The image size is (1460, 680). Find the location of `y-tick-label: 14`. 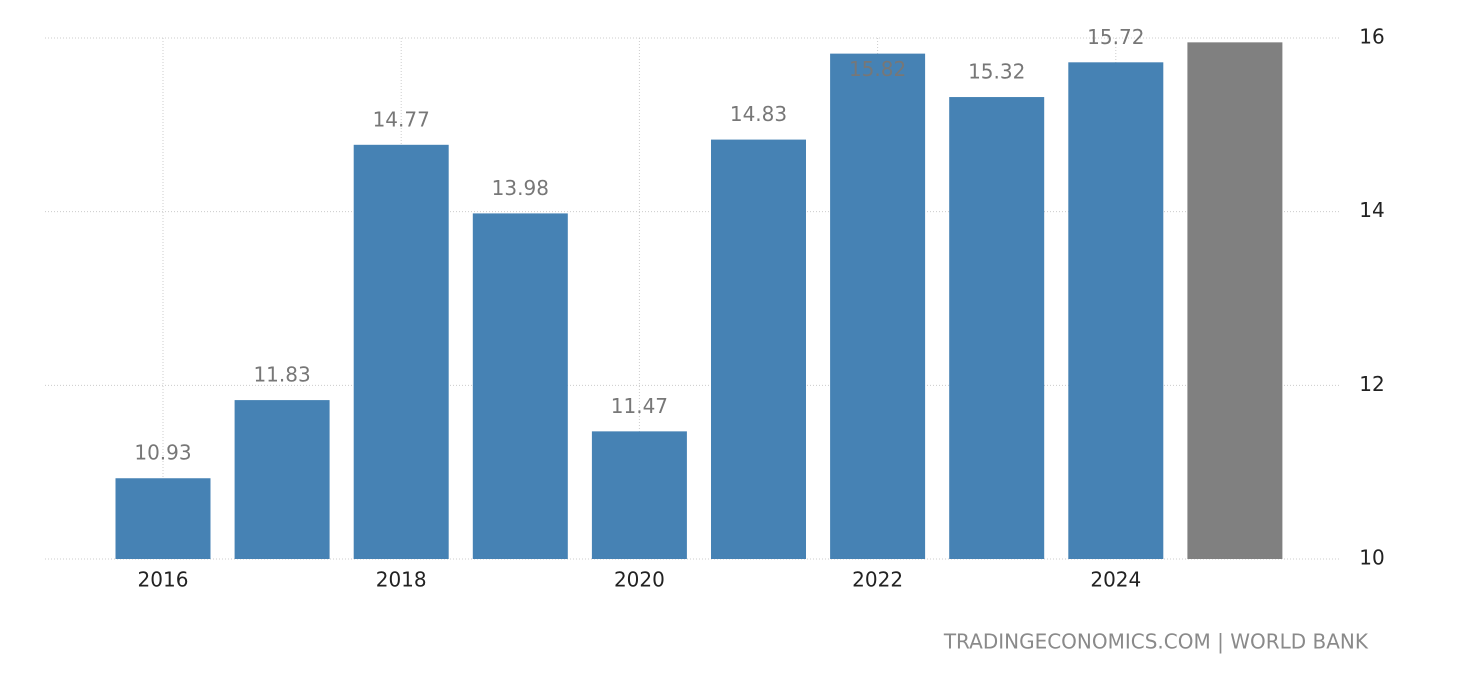

y-tick-label: 14 is located at coordinates (1371, 210).